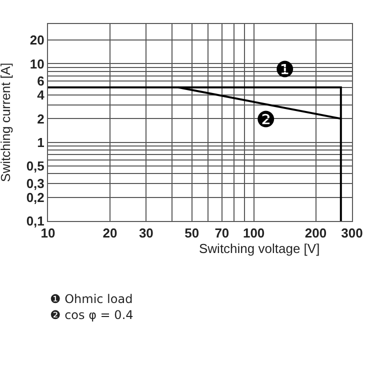 Image resolution: width=375 pixels, height=375 pixels. I want to click on text: ❶ Ohmic load, so click(91, 299).